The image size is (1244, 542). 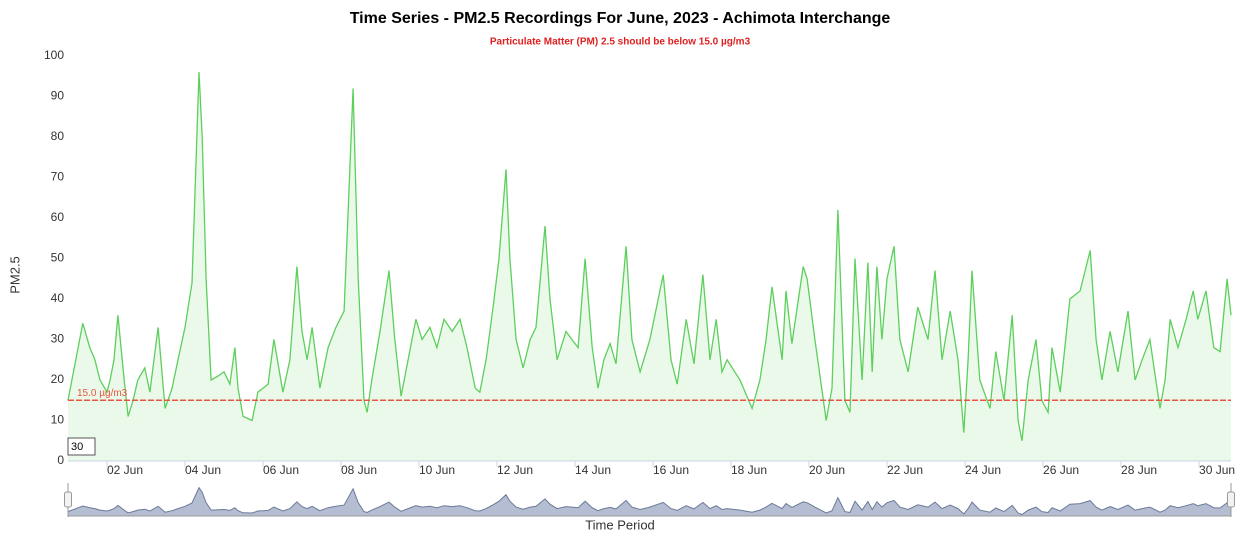 I want to click on x-tick-label: 30 Jun, so click(x=1217, y=470).